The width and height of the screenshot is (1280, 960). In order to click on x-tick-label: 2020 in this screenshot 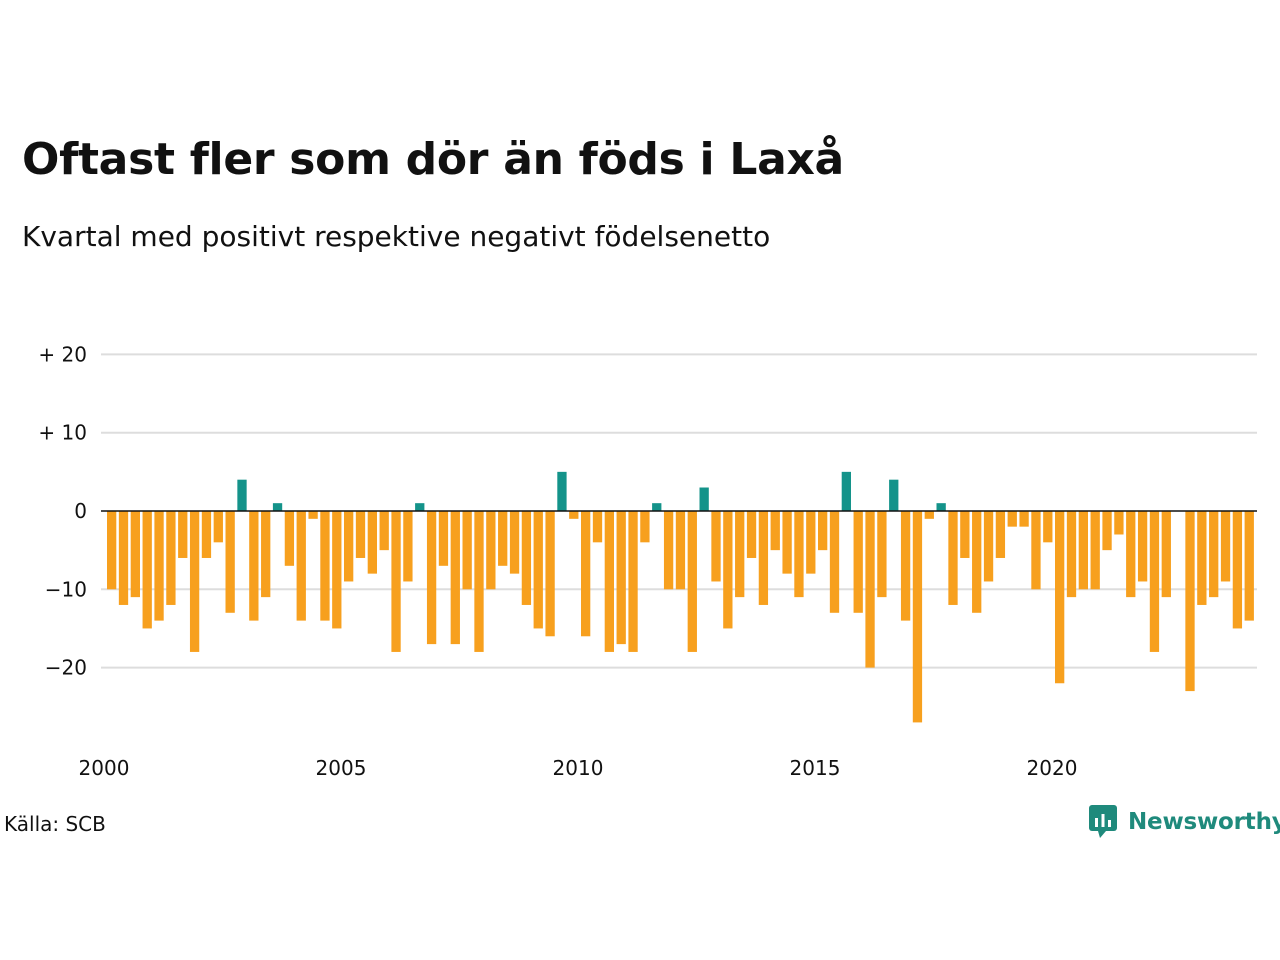, I will do `click(1052, 768)`.